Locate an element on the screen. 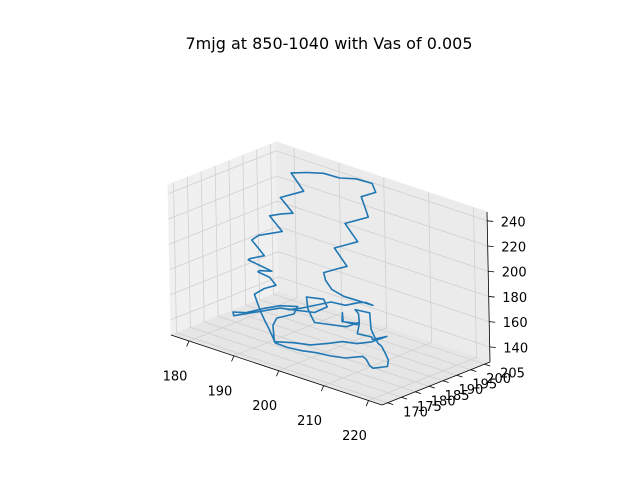 The width and height of the screenshot is (640, 485). x-axis-line is located at coordinates (276, 370).